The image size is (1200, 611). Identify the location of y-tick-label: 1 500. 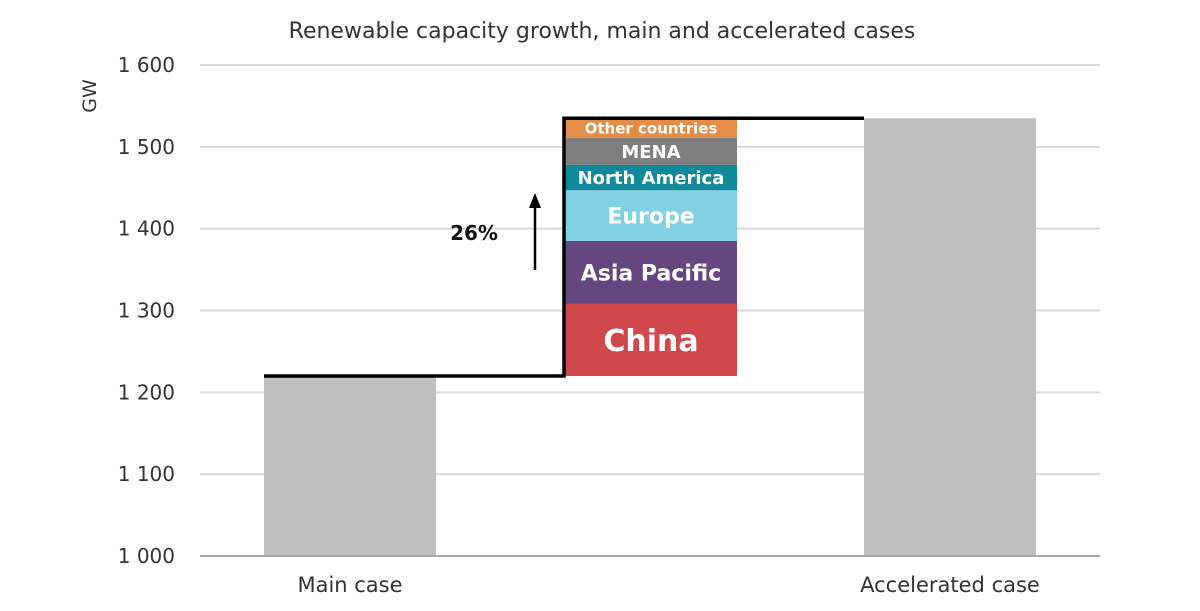
(146, 147).